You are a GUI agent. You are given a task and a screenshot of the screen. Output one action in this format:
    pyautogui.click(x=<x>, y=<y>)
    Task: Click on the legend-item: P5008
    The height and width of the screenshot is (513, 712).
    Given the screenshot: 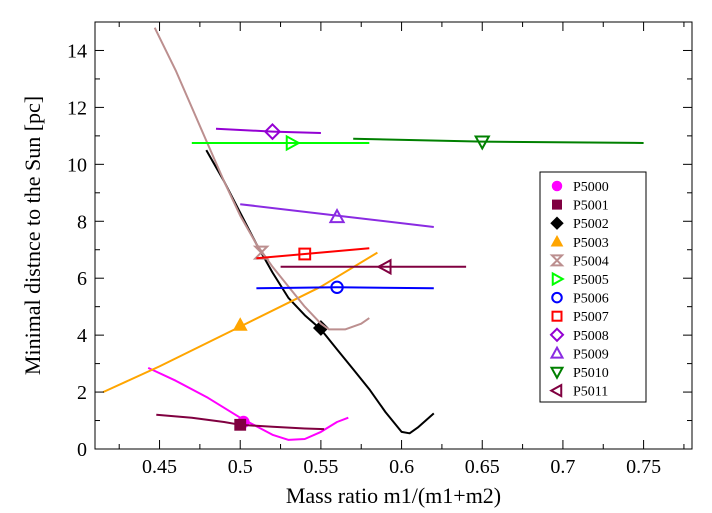 What is the action you would take?
    pyautogui.click(x=579, y=335)
    